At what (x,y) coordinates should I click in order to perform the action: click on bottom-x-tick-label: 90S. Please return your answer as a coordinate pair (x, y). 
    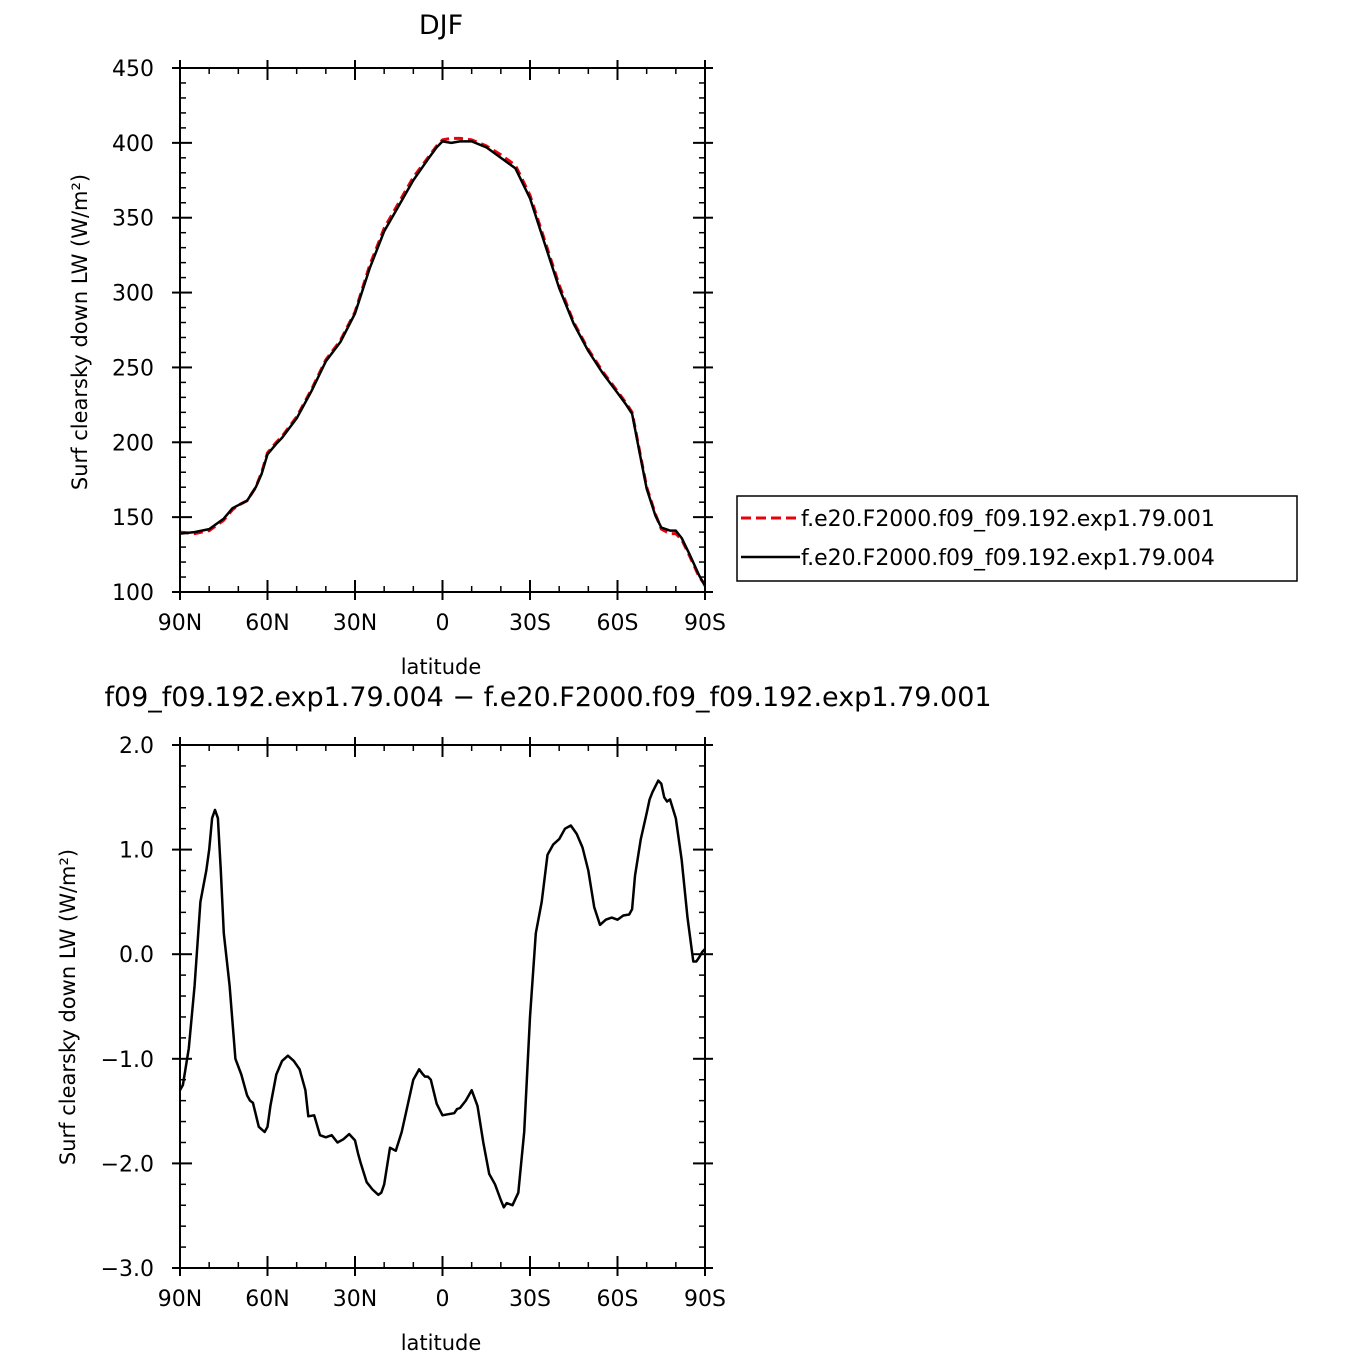
    Looking at the image, I should click on (705, 1299).